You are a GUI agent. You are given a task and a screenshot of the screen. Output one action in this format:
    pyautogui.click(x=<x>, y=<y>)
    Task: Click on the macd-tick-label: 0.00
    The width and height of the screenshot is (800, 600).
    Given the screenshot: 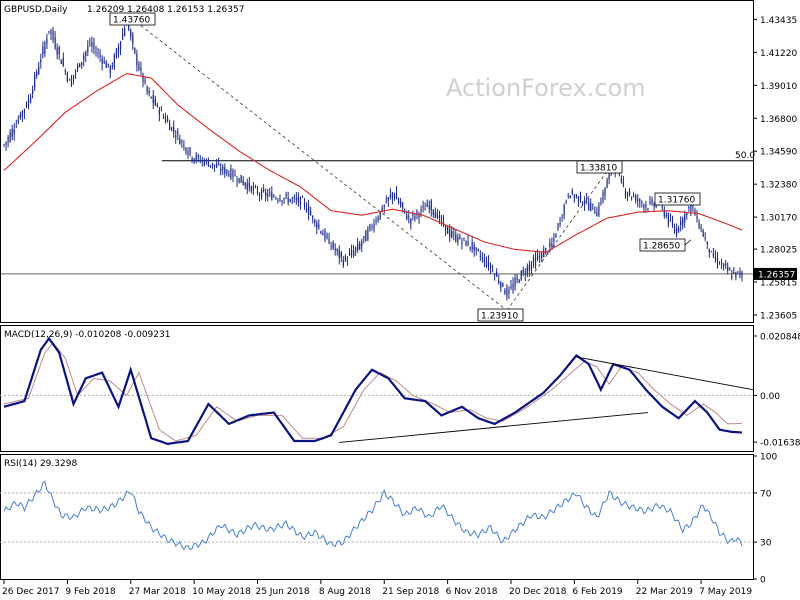 What is the action you would take?
    pyautogui.click(x=770, y=397)
    